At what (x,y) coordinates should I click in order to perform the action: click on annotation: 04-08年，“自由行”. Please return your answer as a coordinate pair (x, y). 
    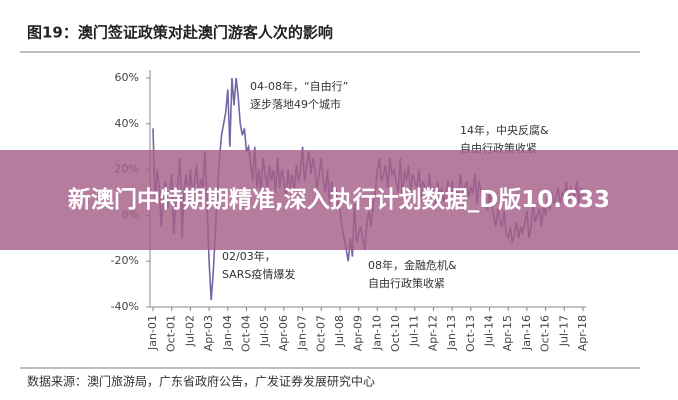
    Looking at the image, I should click on (299, 86).